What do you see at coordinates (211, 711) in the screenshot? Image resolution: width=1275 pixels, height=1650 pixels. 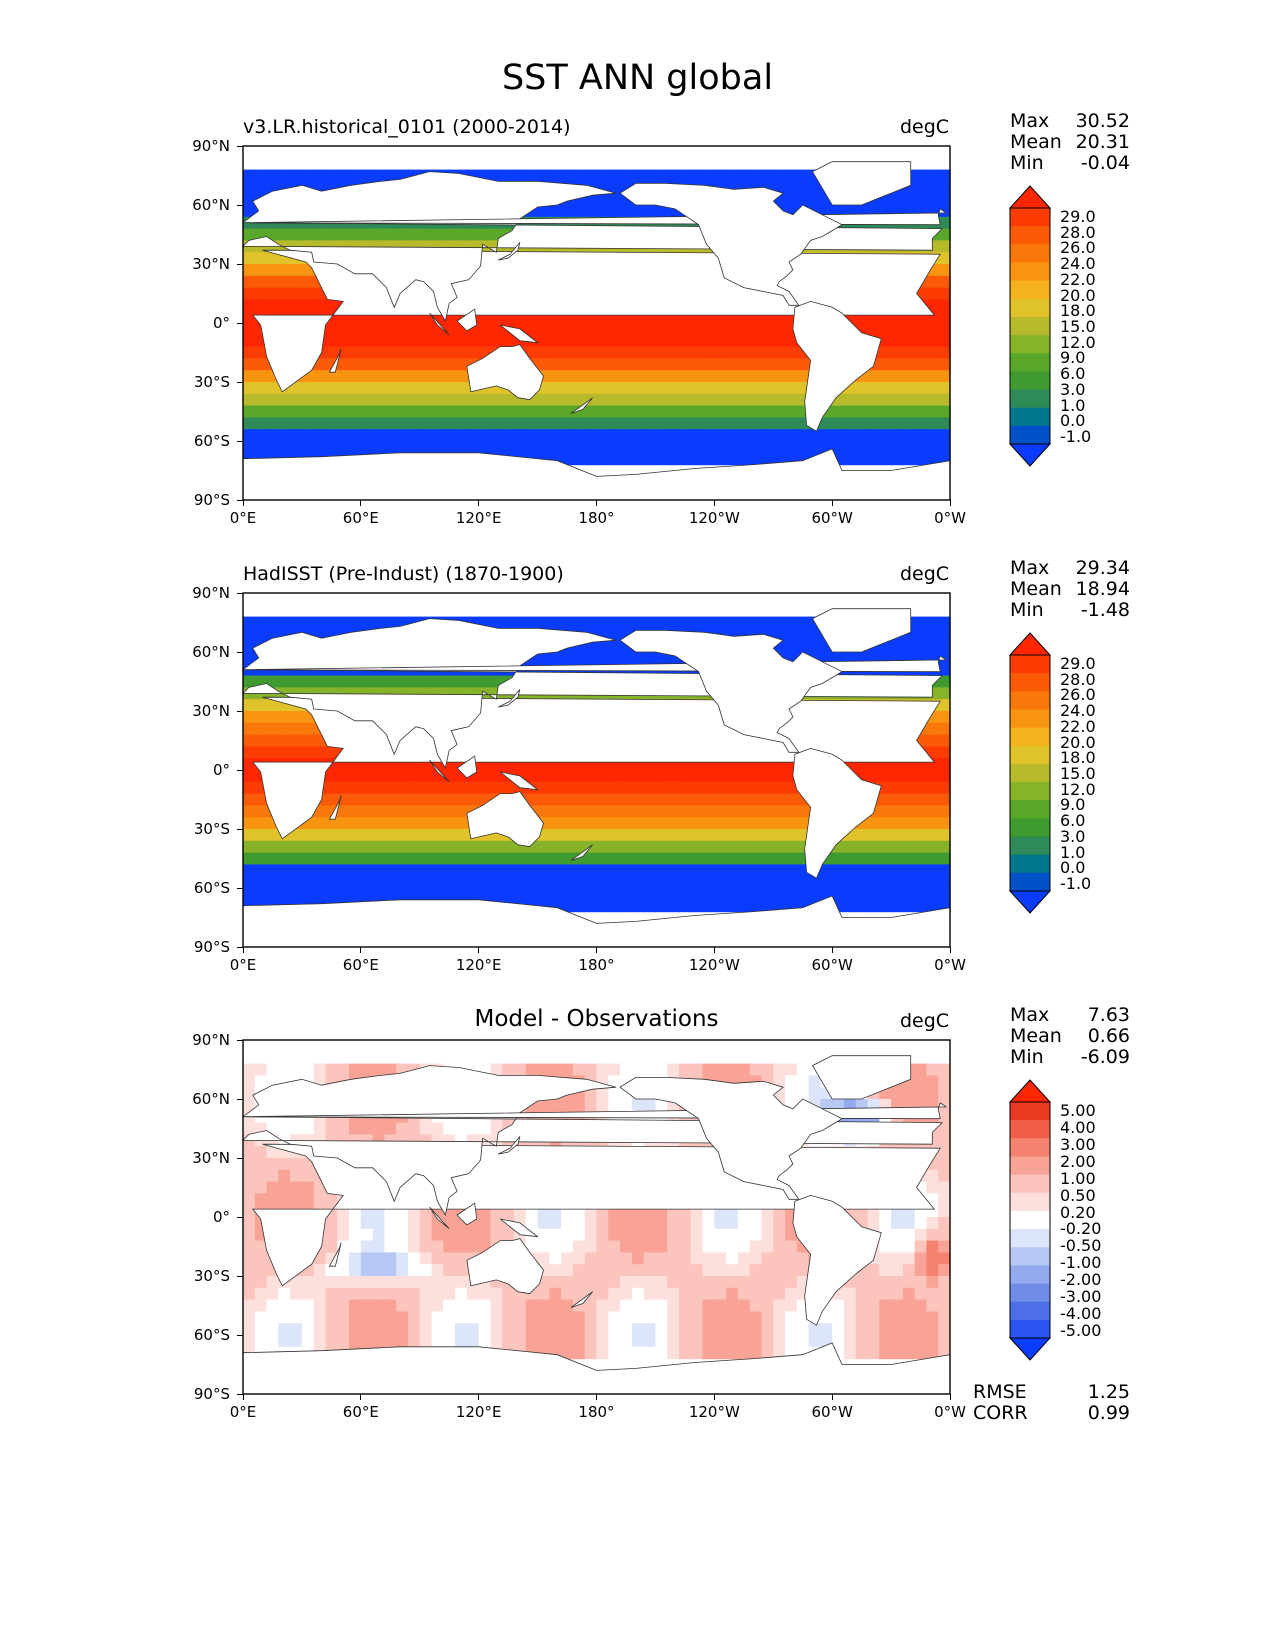 I see `lat-tick-label: 30°N` at bounding box center [211, 711].